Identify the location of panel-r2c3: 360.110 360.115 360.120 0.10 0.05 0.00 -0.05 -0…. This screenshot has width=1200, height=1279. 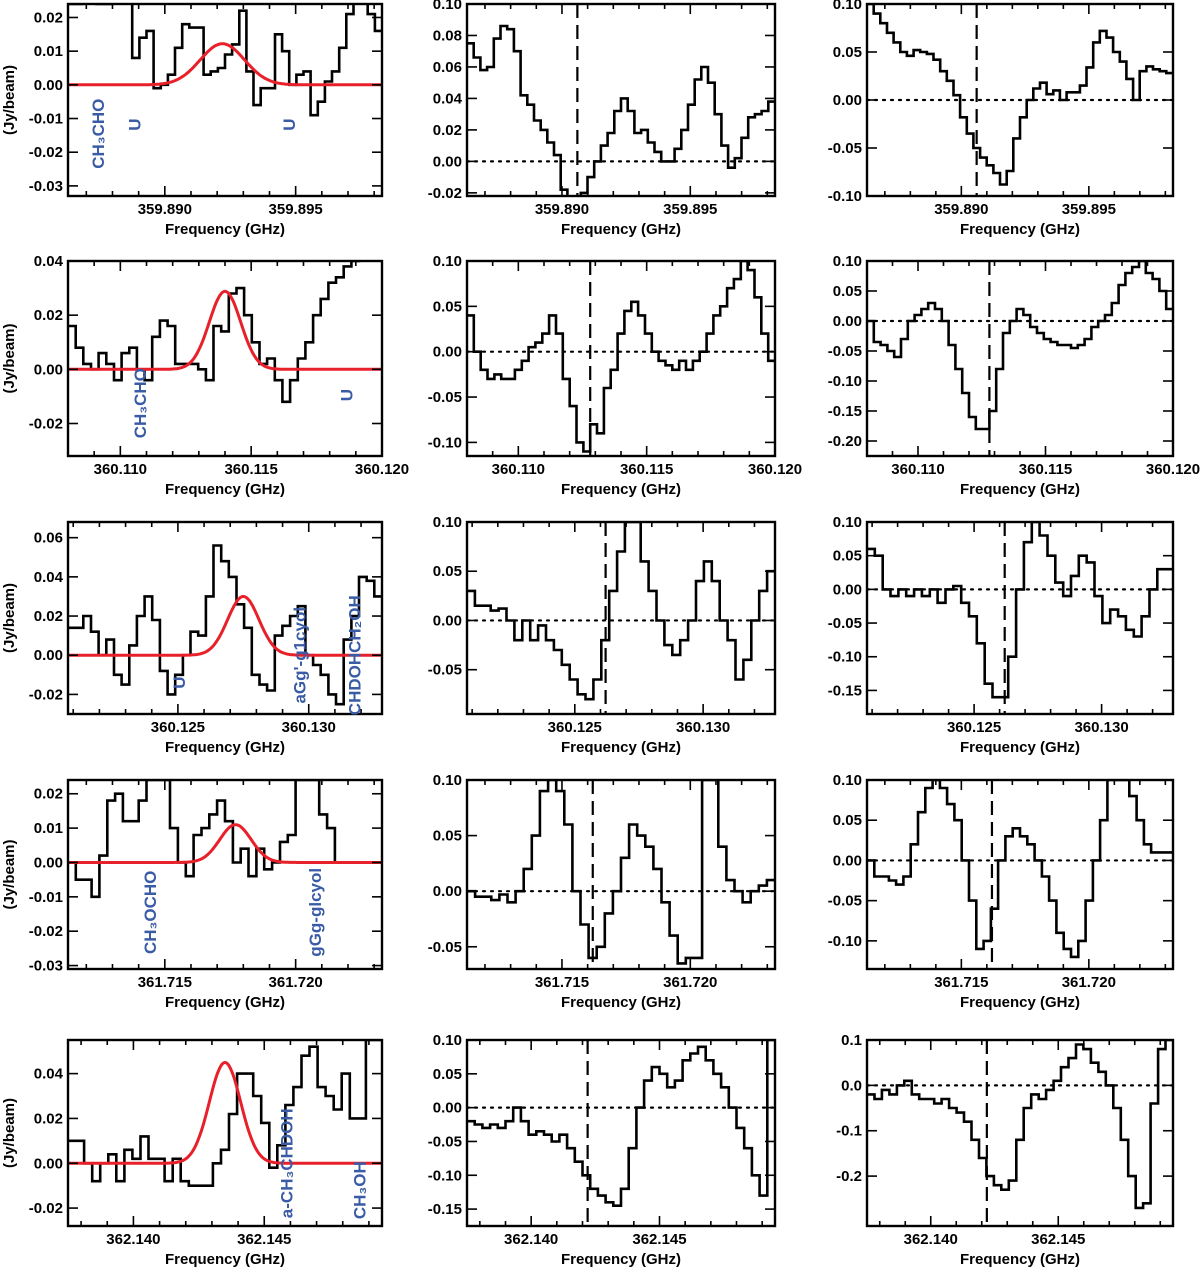
(1014, 375).